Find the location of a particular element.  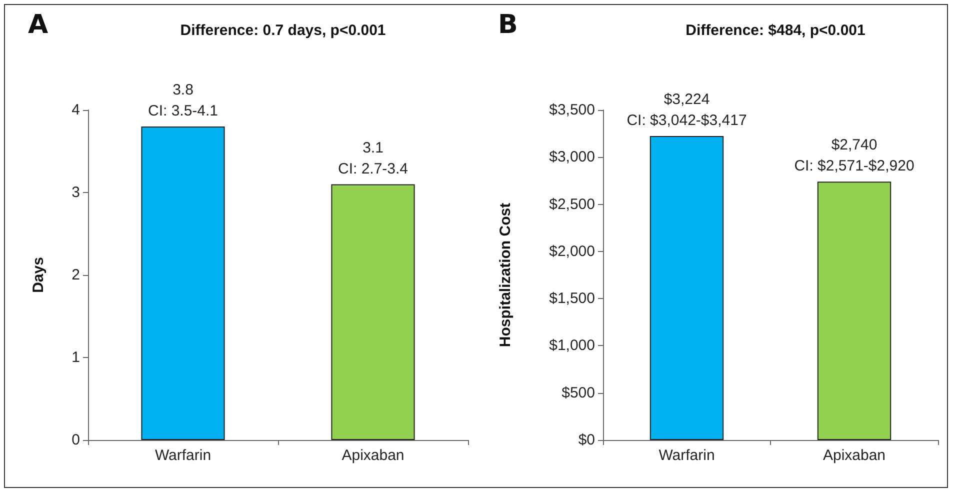

y-tick-label: $3,500 is located at coordinates (572, 110).